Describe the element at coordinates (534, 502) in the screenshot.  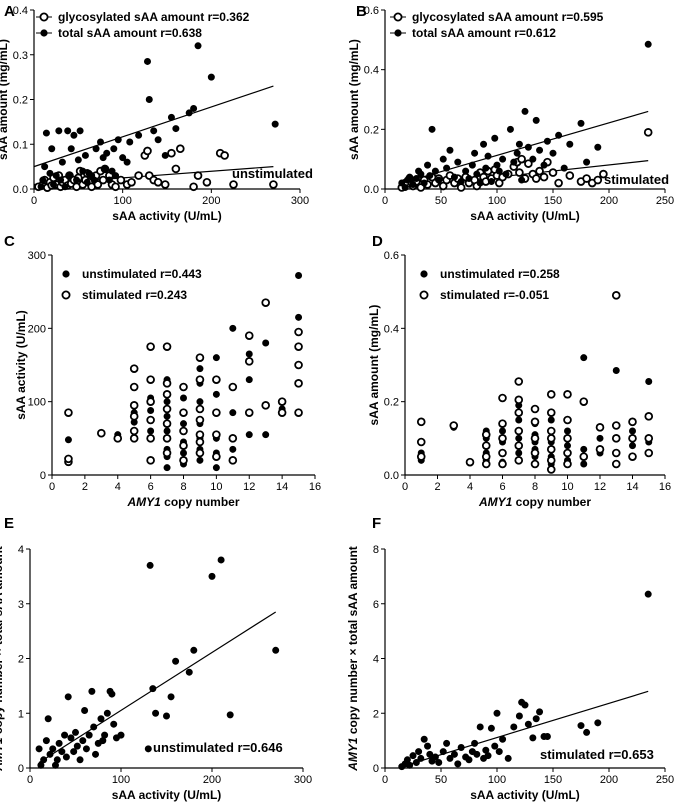
I see `x-axis-label-d: AMY1 copy number` at that location.